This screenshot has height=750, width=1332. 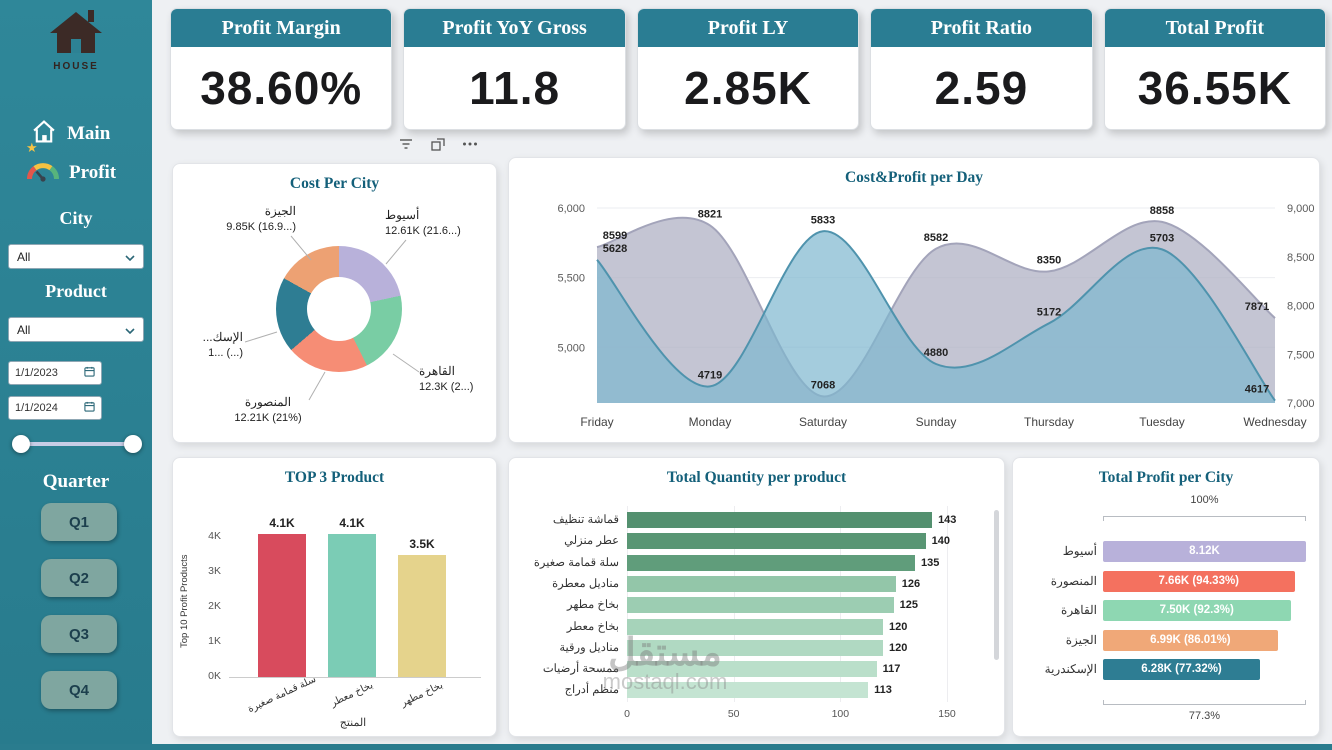 I want to click on right-axis-tick: 9,000, so click(x=1301, y=209).